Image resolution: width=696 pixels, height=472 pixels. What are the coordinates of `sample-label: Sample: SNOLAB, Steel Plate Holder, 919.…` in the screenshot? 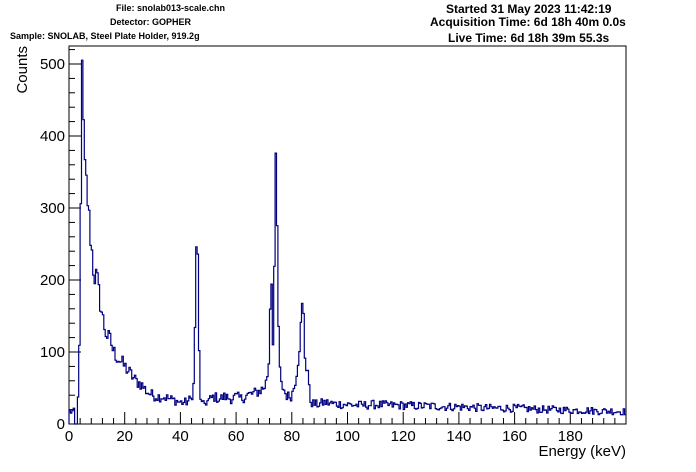 It's located at (105, 36).